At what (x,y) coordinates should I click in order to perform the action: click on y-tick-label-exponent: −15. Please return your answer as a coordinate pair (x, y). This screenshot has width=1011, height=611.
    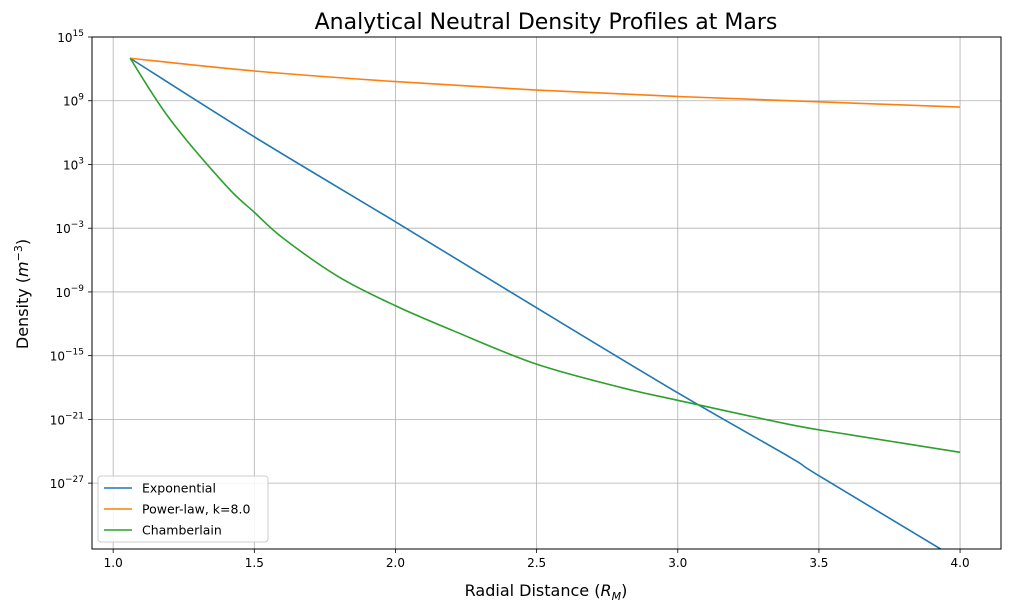
    Looking at the image, I should click on (74, 353).